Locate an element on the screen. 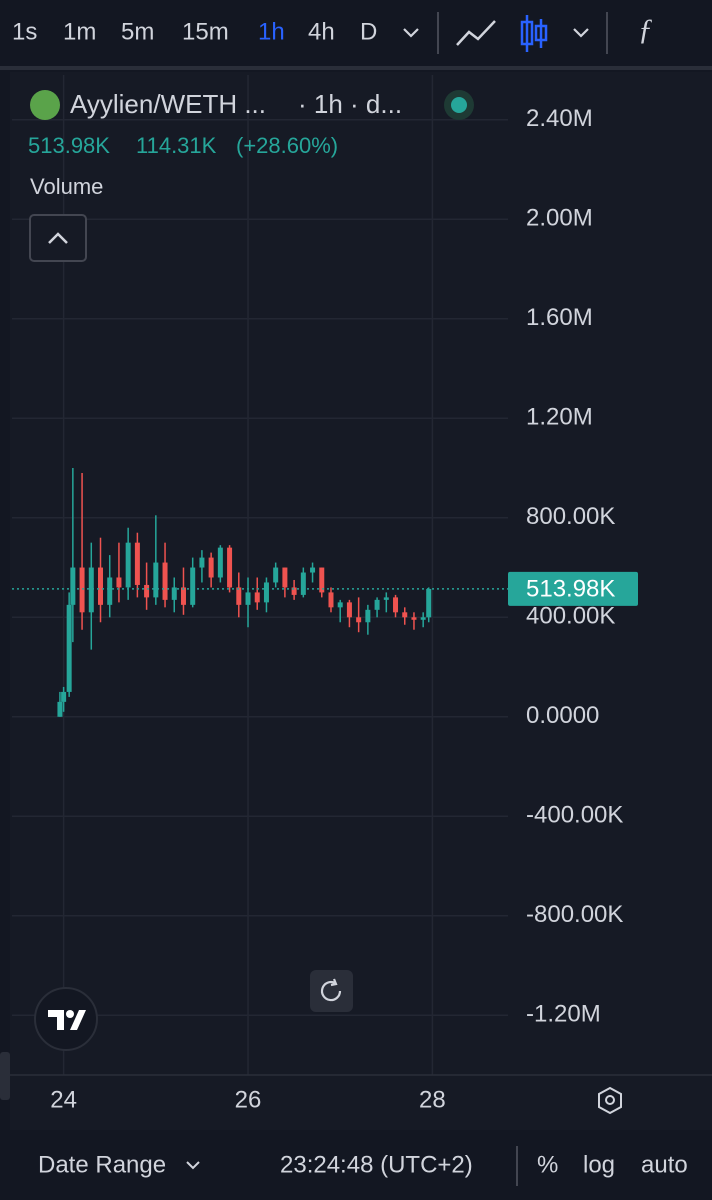  y-tick-label: 2.40M is located at coordinates (559, 118).